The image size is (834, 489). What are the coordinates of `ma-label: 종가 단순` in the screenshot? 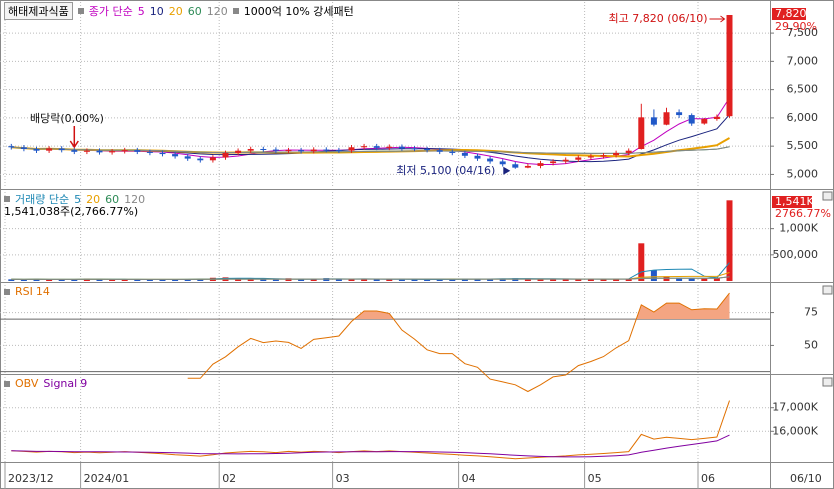 It's located at (110, 11).